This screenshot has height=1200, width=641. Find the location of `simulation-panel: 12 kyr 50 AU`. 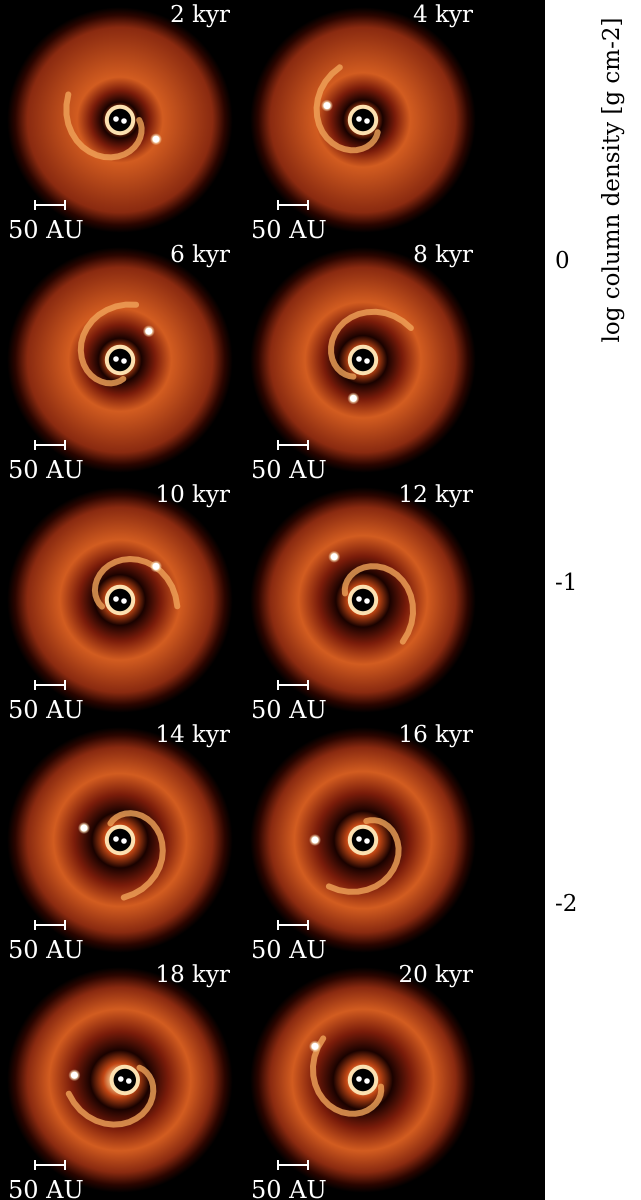

simulation-panel: 12 kyr 50 AU is located at coordinates (363, 600).